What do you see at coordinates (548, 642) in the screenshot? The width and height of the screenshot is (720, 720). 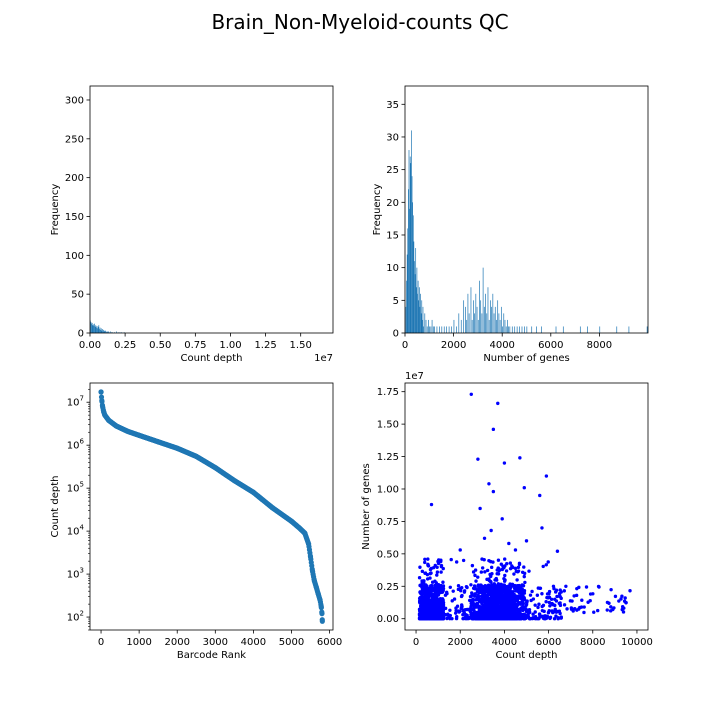 I see `x-tick-label: 6000` at bounding box center [548, 642].